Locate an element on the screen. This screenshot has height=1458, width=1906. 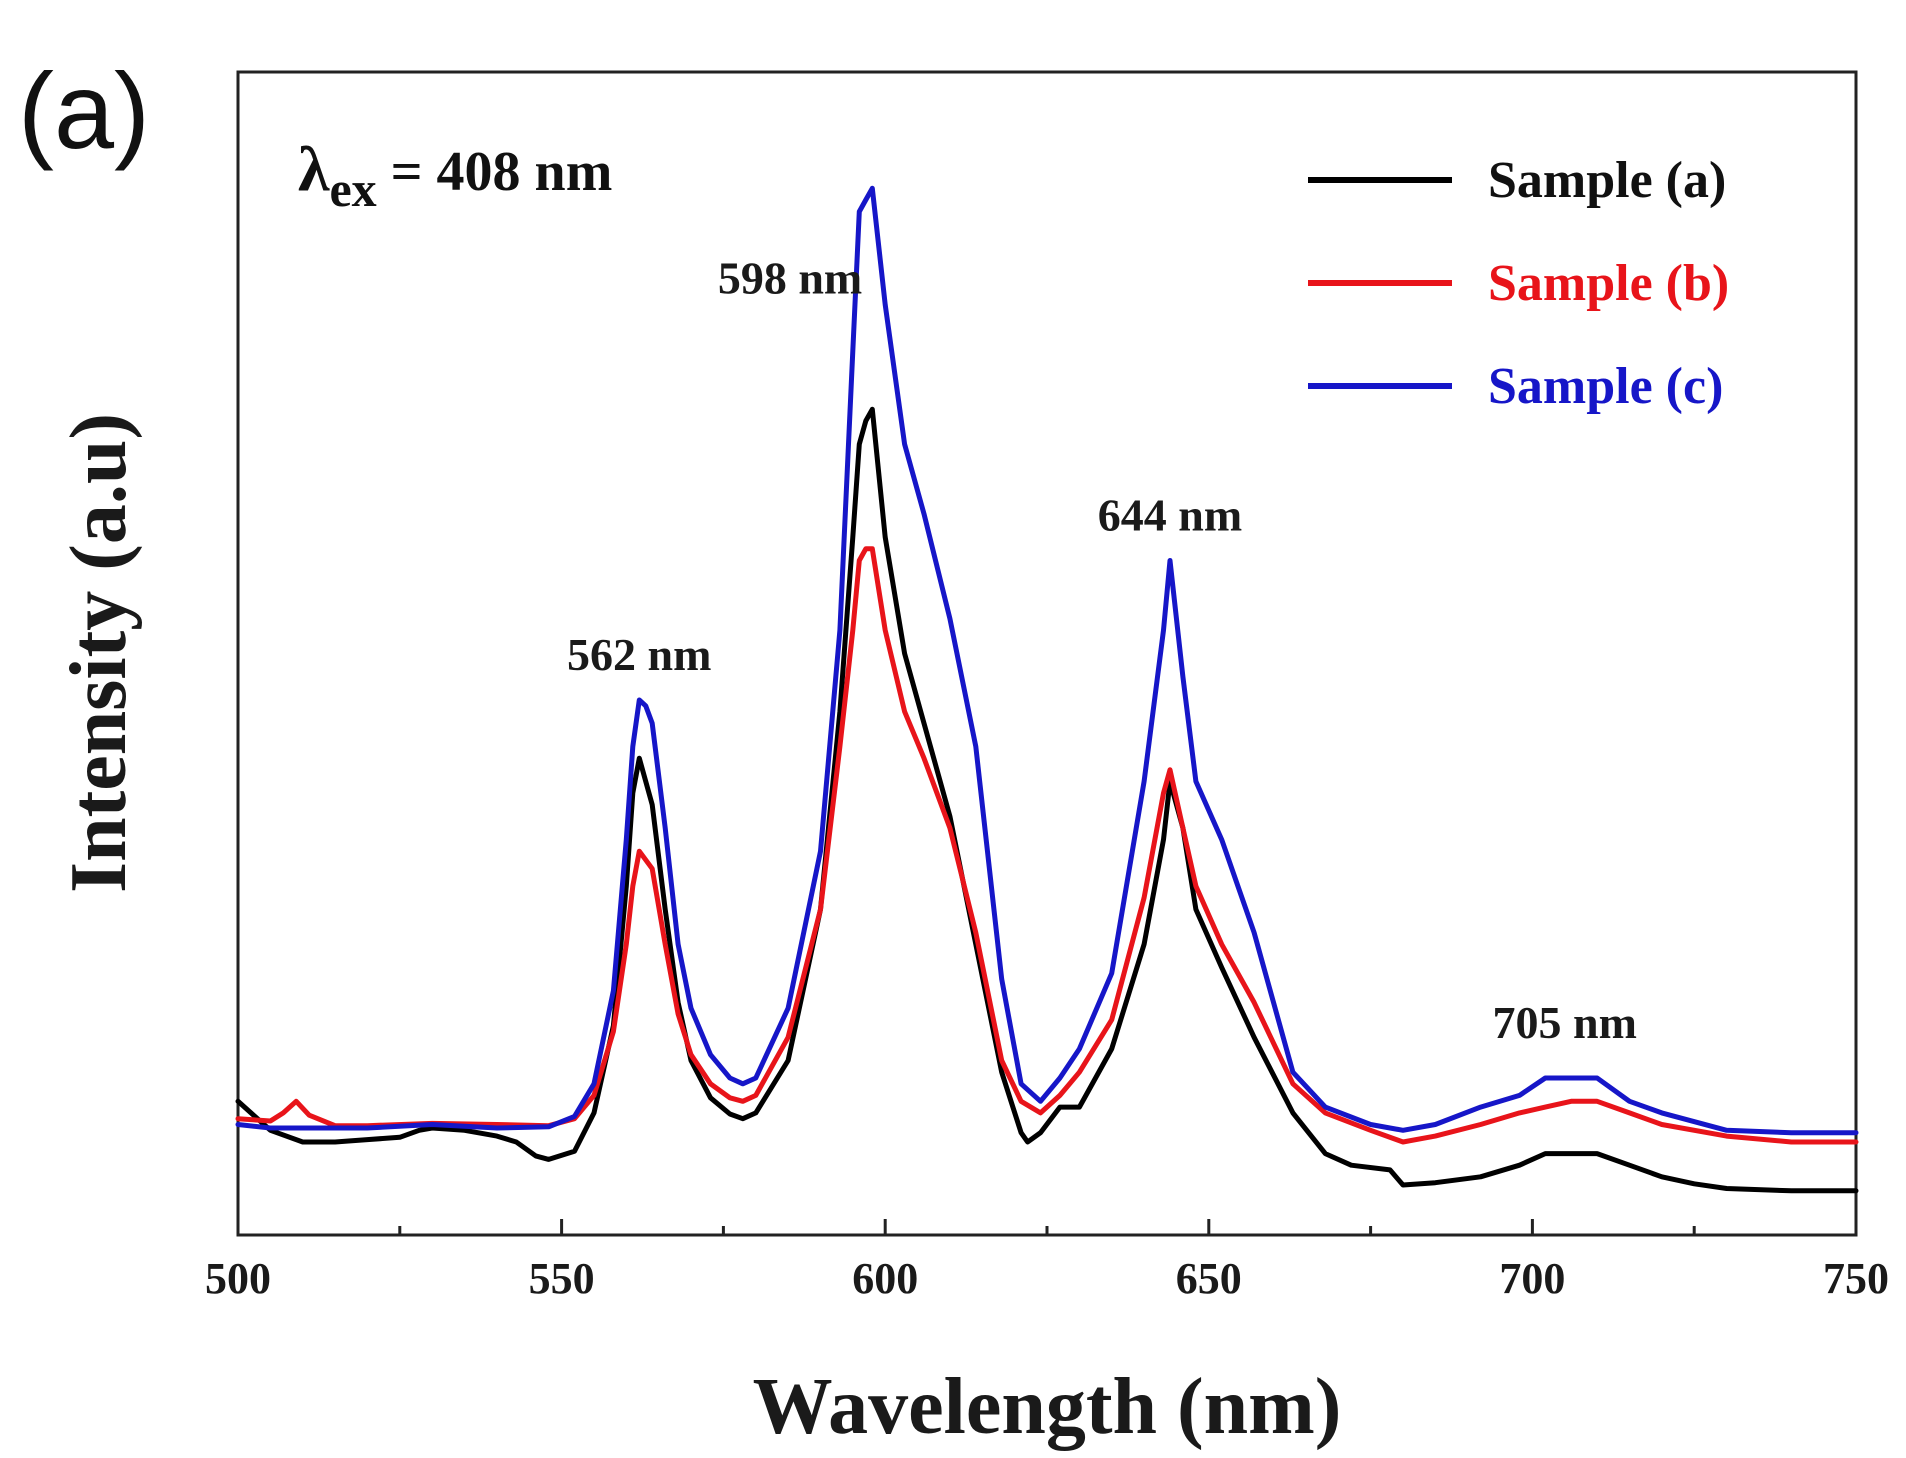
peak-label-705: 705 nm is located at coordinates (1565, 1022).